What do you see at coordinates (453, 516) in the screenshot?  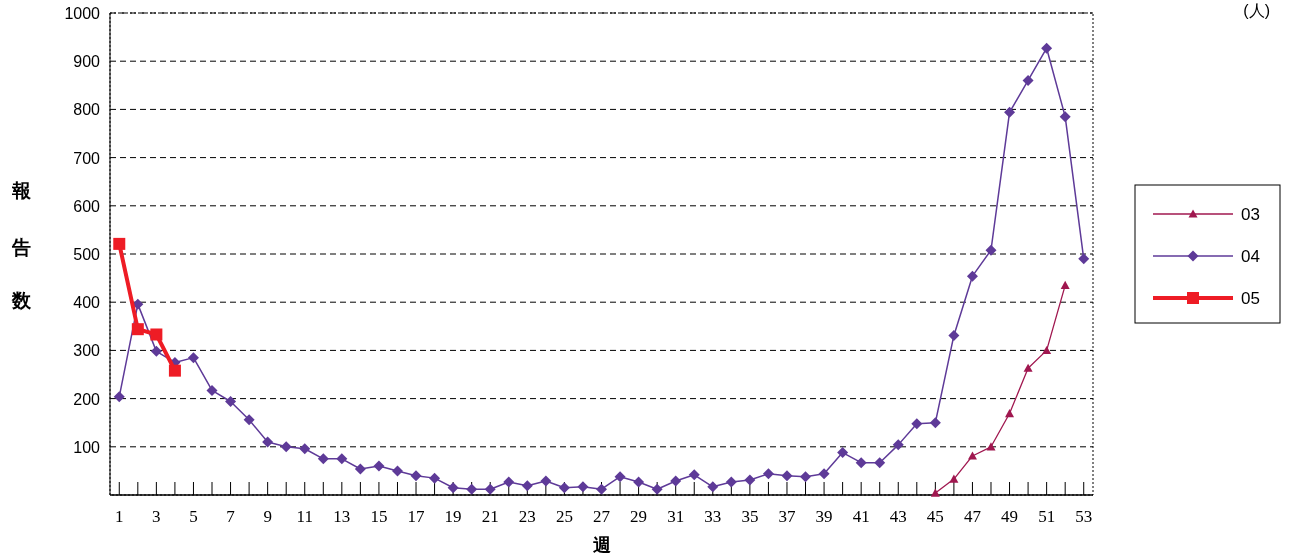 I see `x-tick-label: 19` at bounding box center [453, 516].